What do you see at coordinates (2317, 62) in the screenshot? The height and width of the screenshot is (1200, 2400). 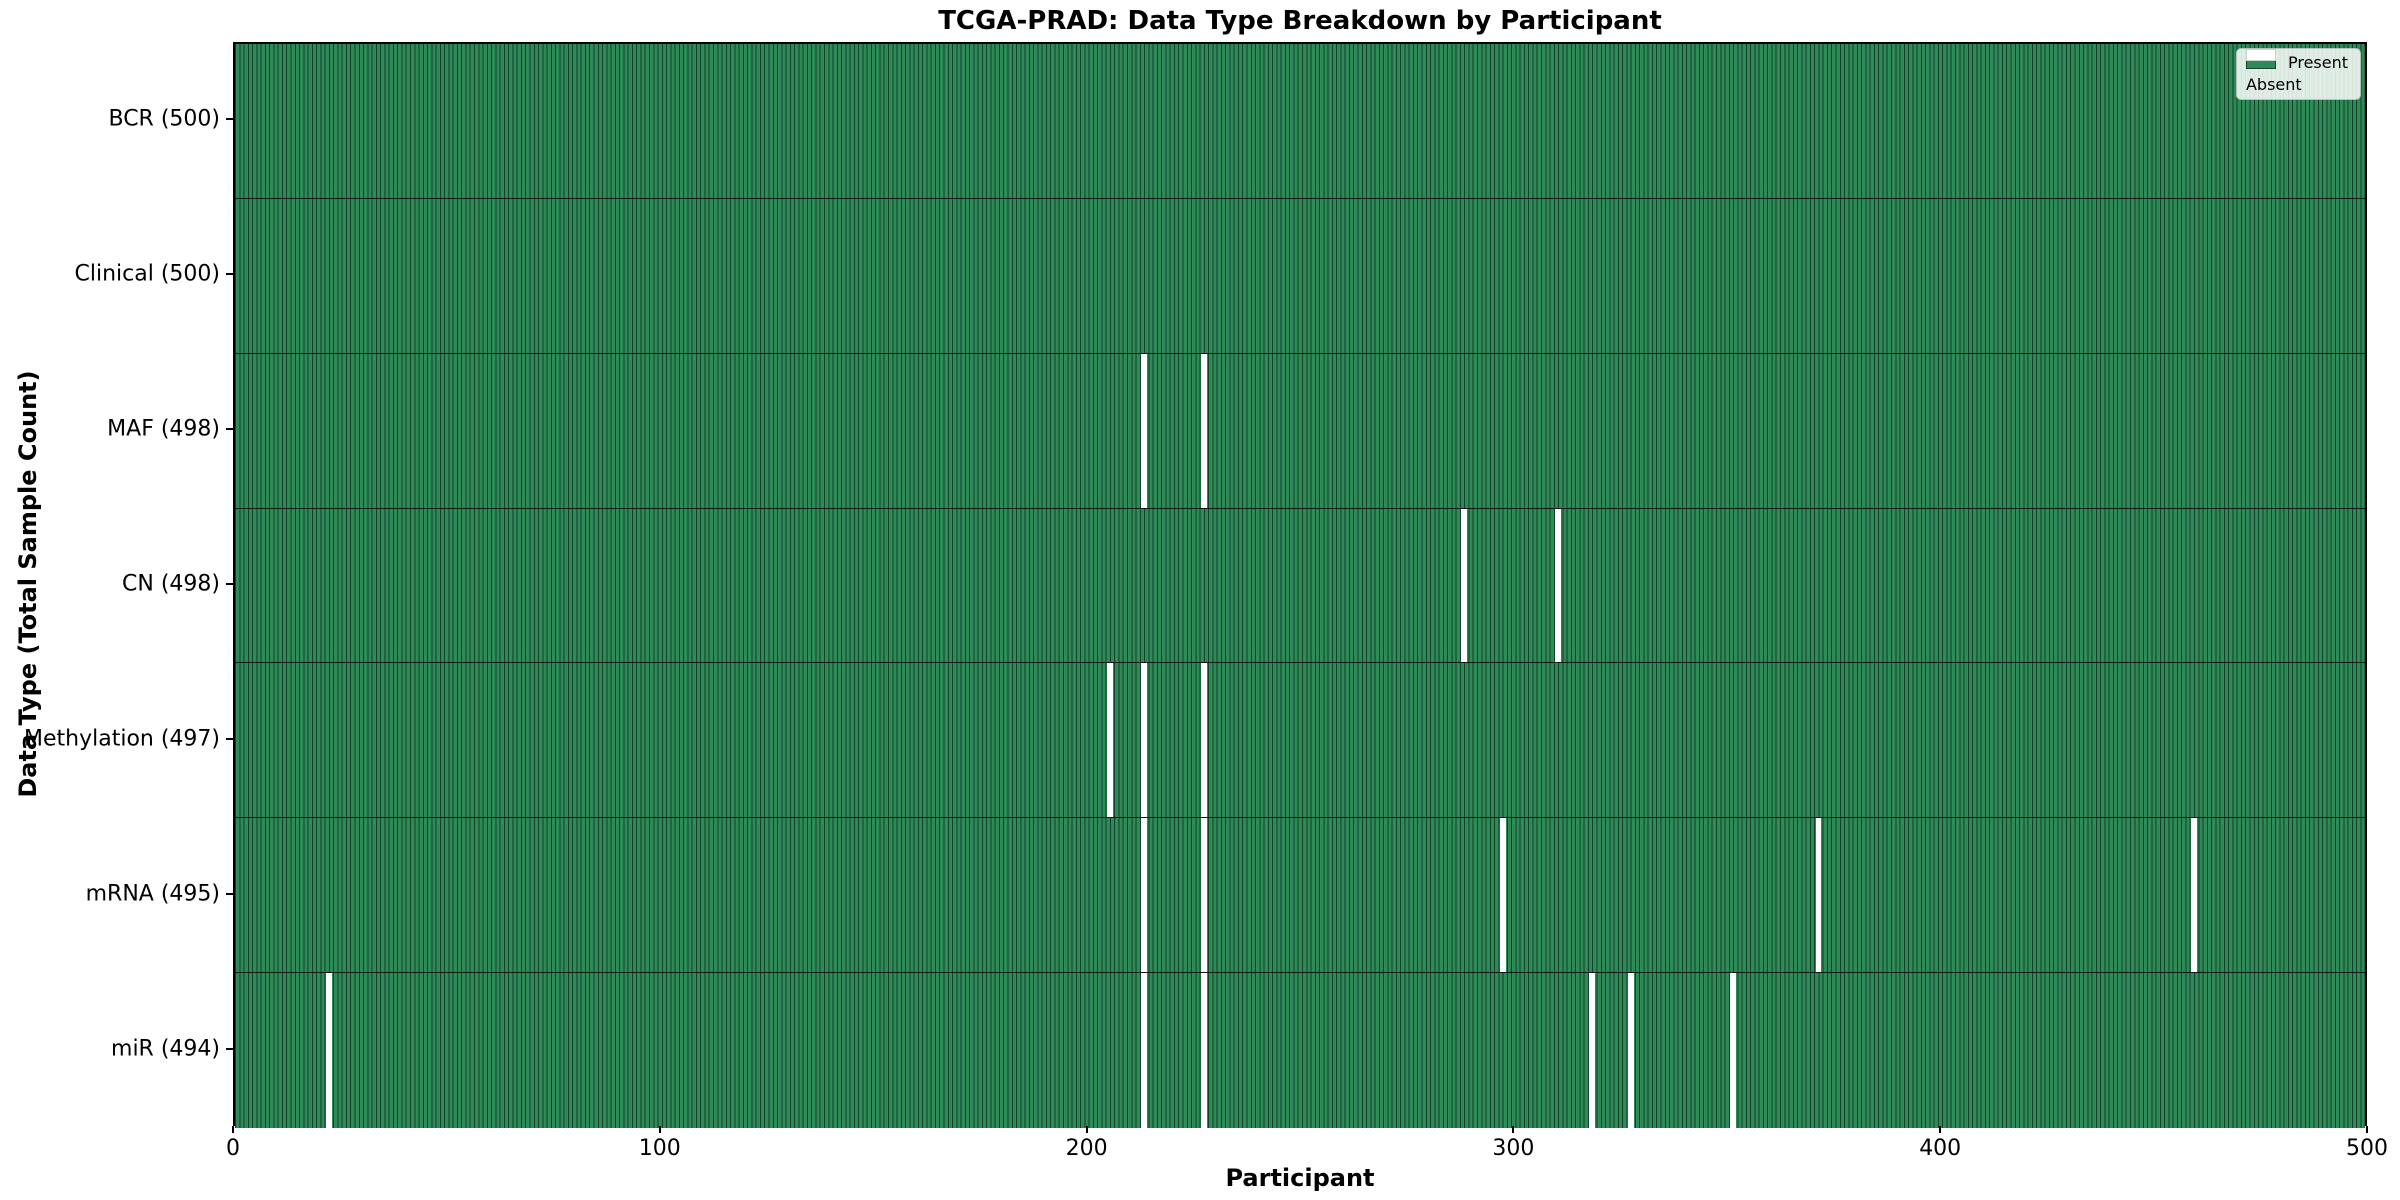 I see `legend-present-label: Present` at bounding box center [2317, 62].